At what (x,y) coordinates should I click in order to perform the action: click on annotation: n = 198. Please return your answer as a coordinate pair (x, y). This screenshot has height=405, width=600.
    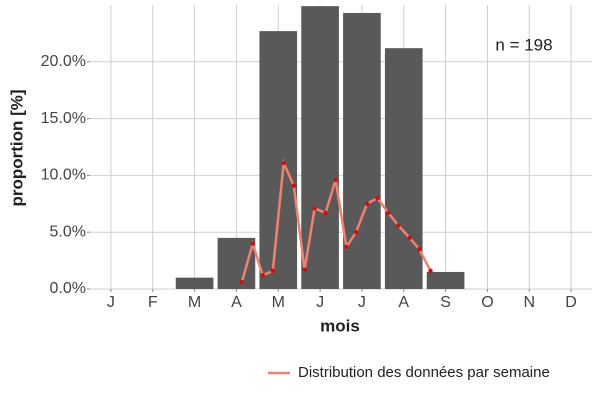
    Looking at the image, I should click on (523, 44).